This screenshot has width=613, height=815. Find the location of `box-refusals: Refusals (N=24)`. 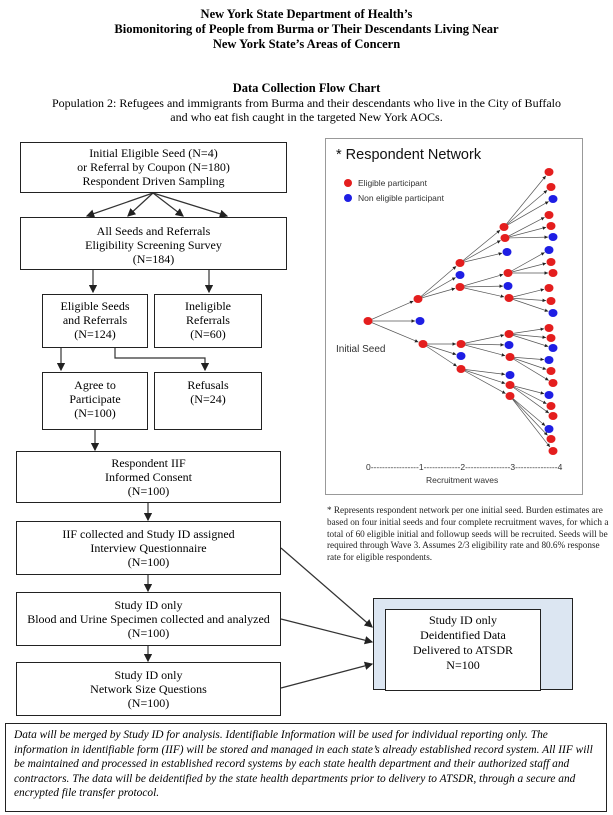

box-refusals: Refusals (N=24) is located at coordinates (208, 401).